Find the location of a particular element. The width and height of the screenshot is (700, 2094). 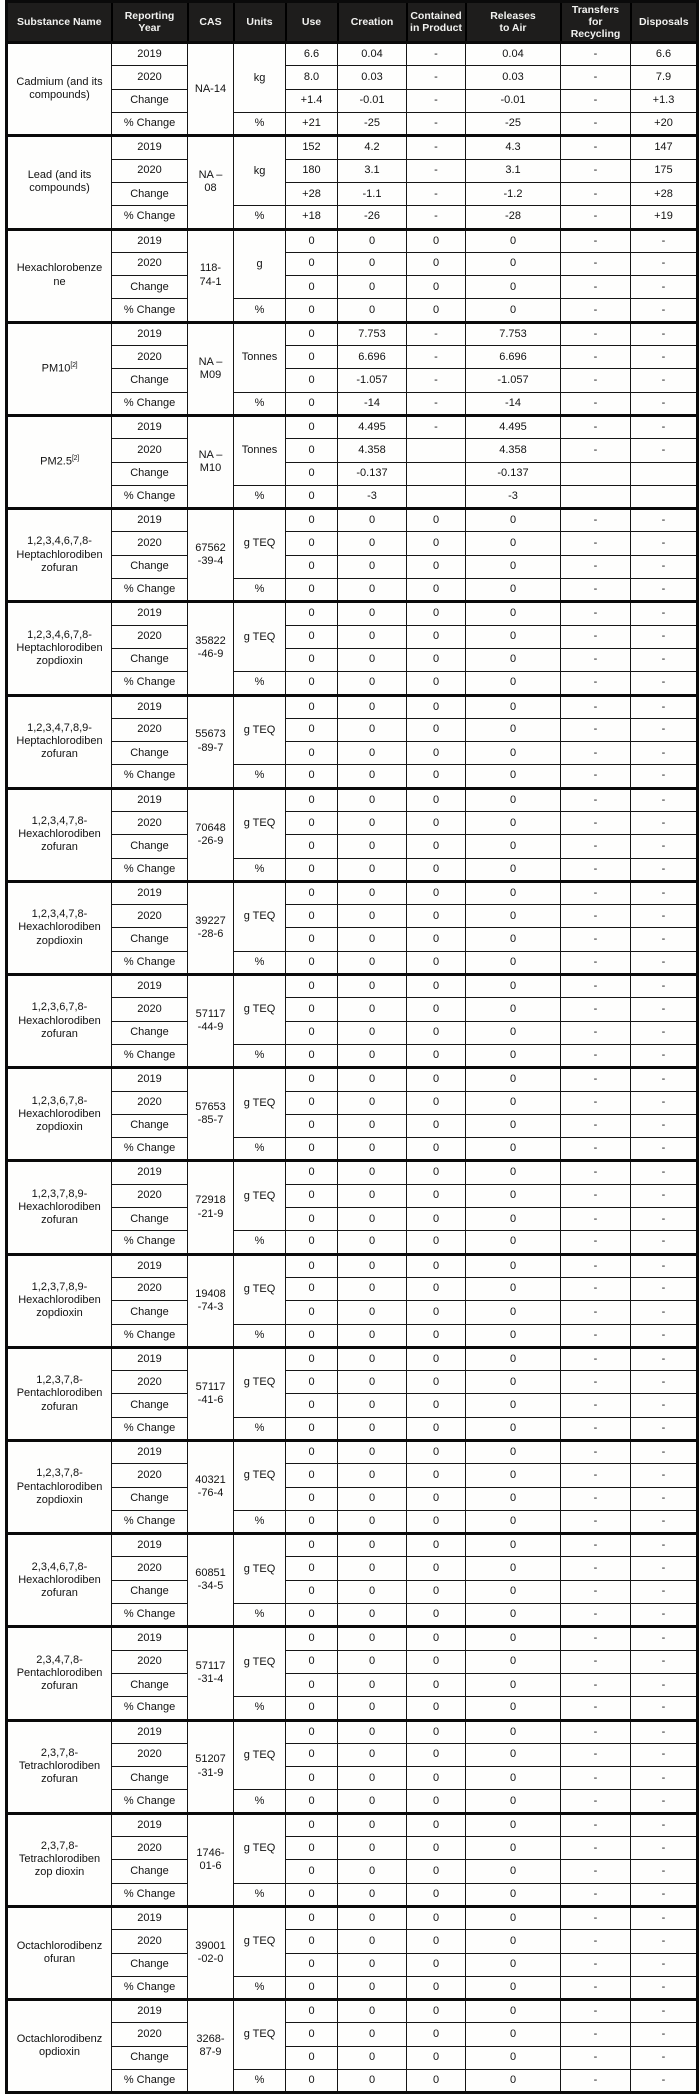

table-row: % Change% +21 -25- -25- +20 is located at coordinates (352, 124).